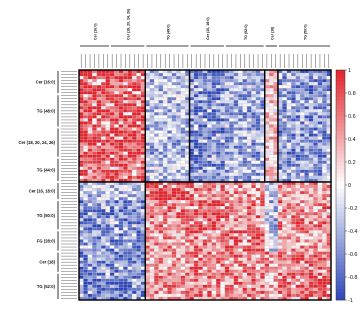  I want to click on row-group-label: Cer (18), so click(47, 262).